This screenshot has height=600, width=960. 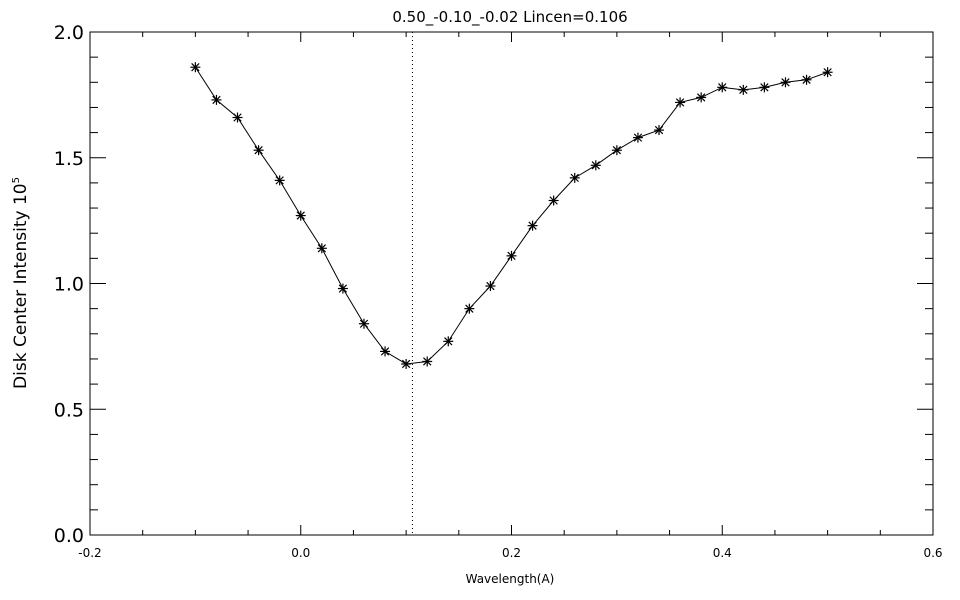 I want to click on y-tick-label: 1.5, so click(x=69, y=159).